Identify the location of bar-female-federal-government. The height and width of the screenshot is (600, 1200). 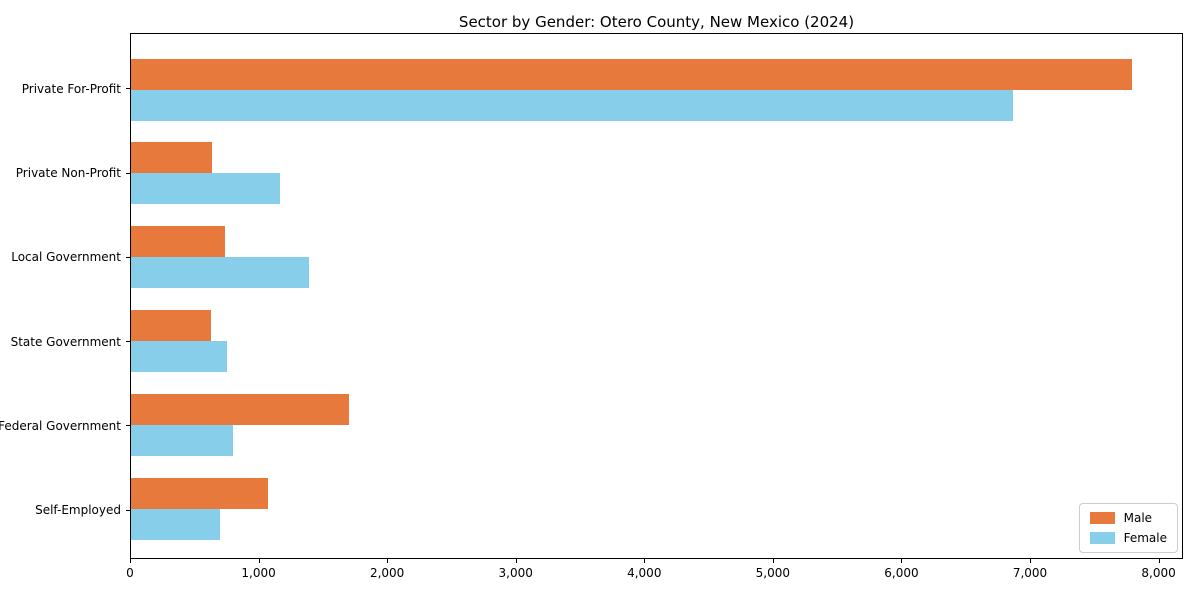
(182, 441).